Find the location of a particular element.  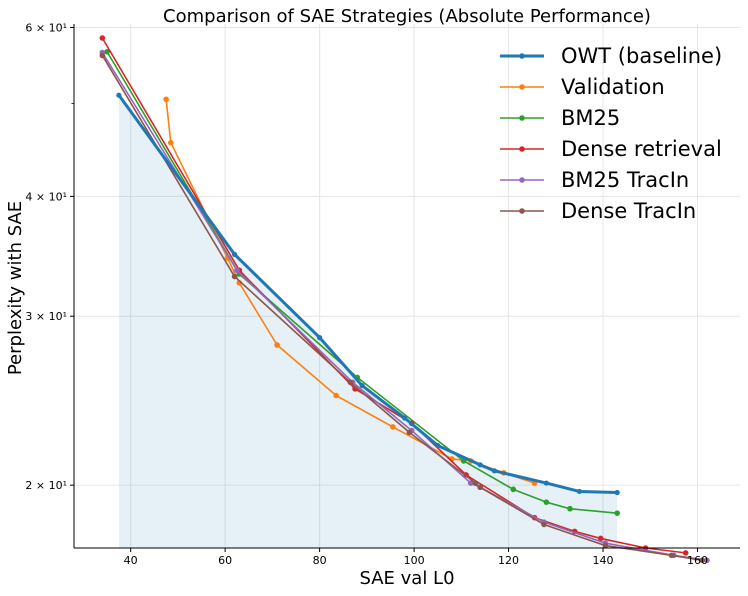

x-tick-label: 140 is located at coordinates (603, 560).